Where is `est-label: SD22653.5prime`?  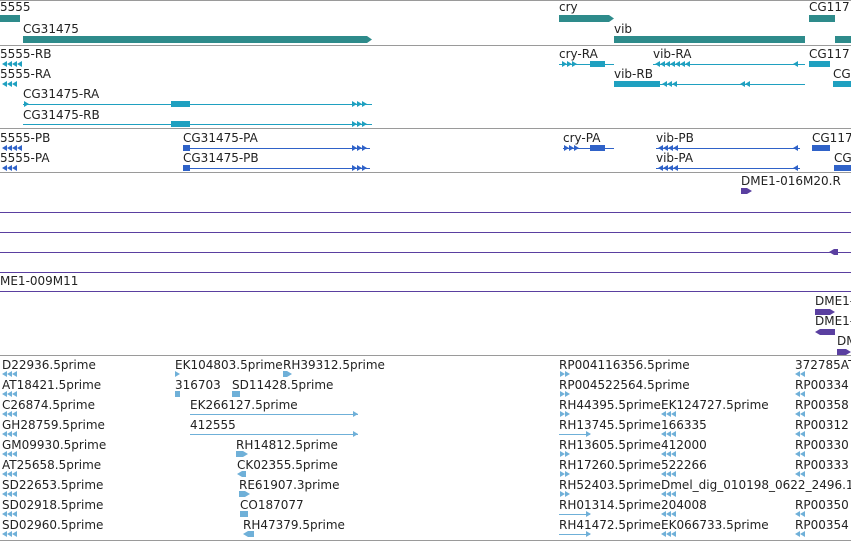
est-label: SD22653.5prime is located at coordinates (53, 485).